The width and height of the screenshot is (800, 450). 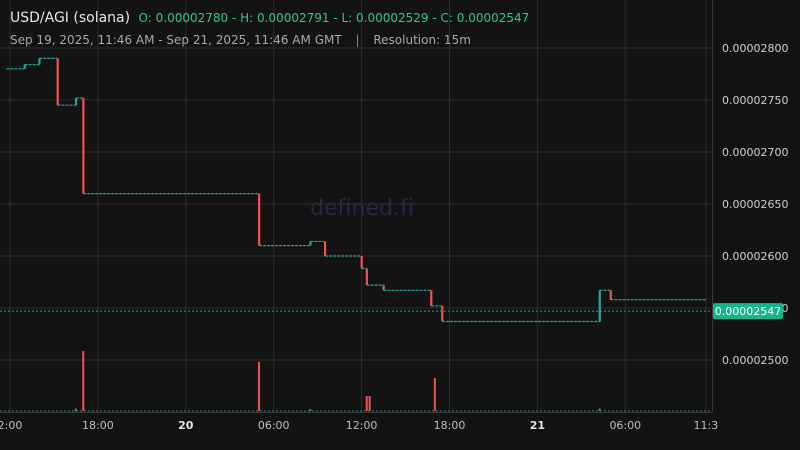 What do you see at coordinates (422, 40) in the screenshot?
I see `resolution-label: Resolution: 15m` at bounding box center [422, 40].